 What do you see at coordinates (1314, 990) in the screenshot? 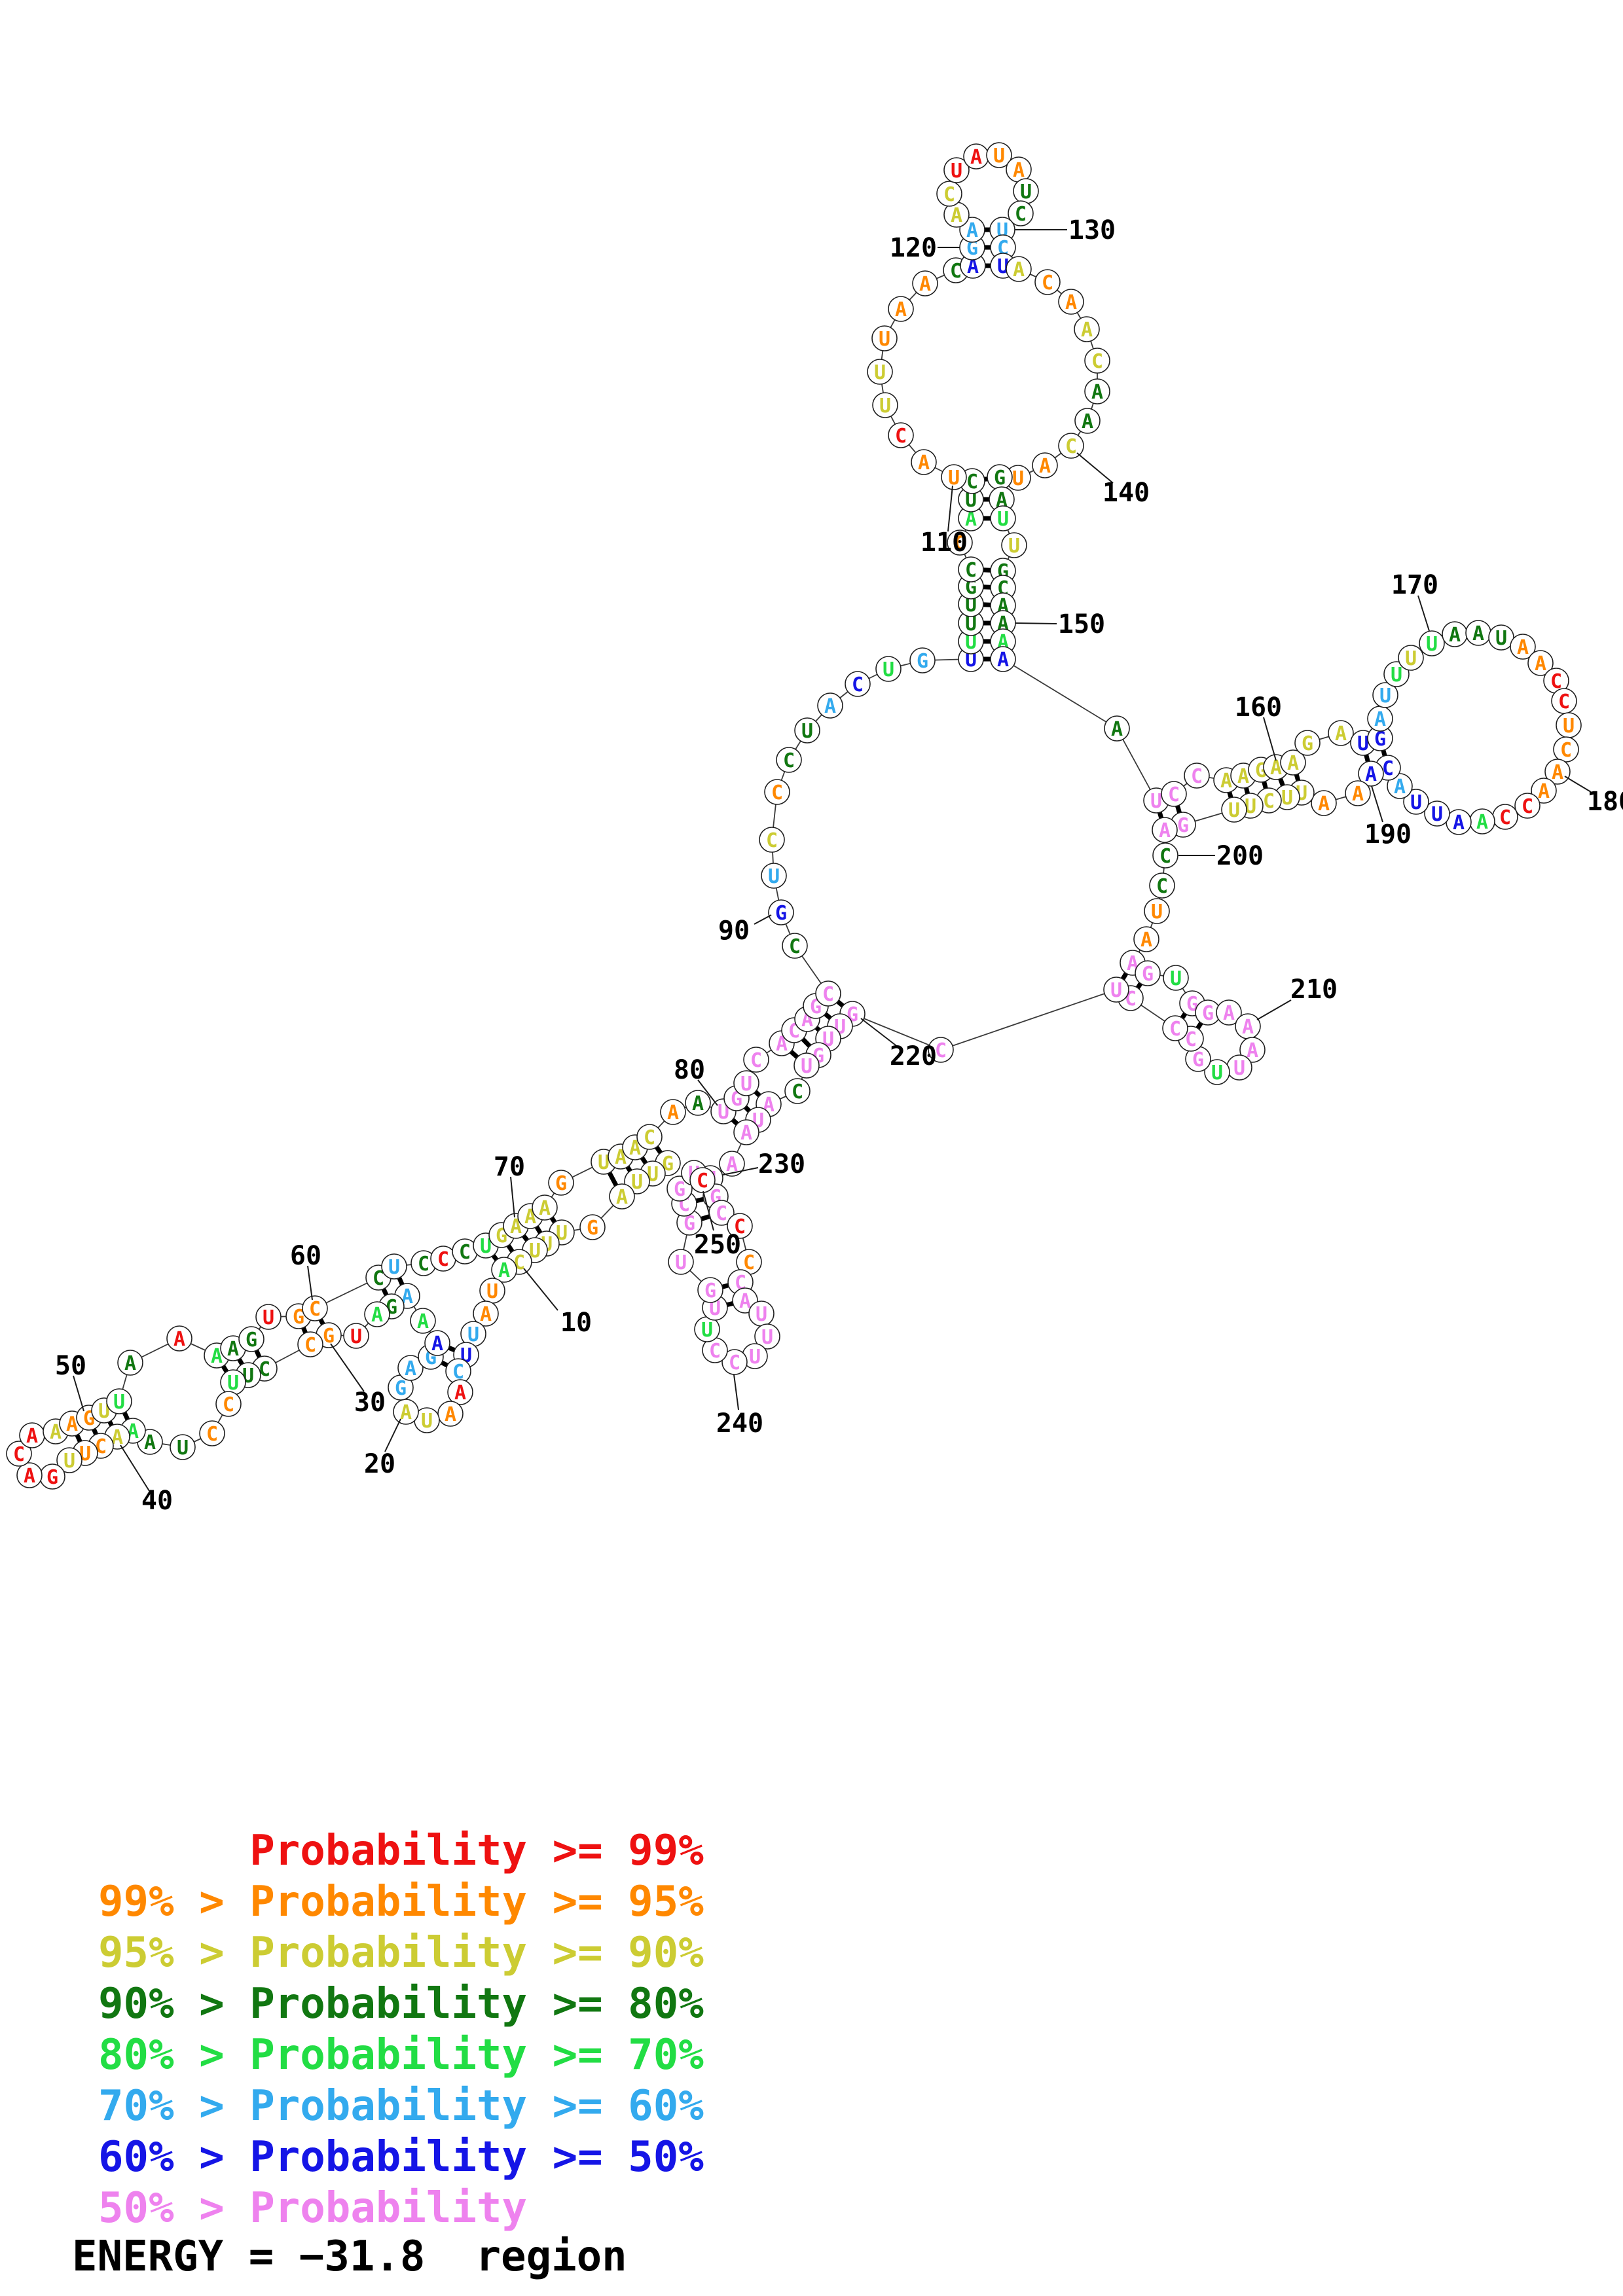
I see `position-label-210: 210` at bounding box center [1314, 990].